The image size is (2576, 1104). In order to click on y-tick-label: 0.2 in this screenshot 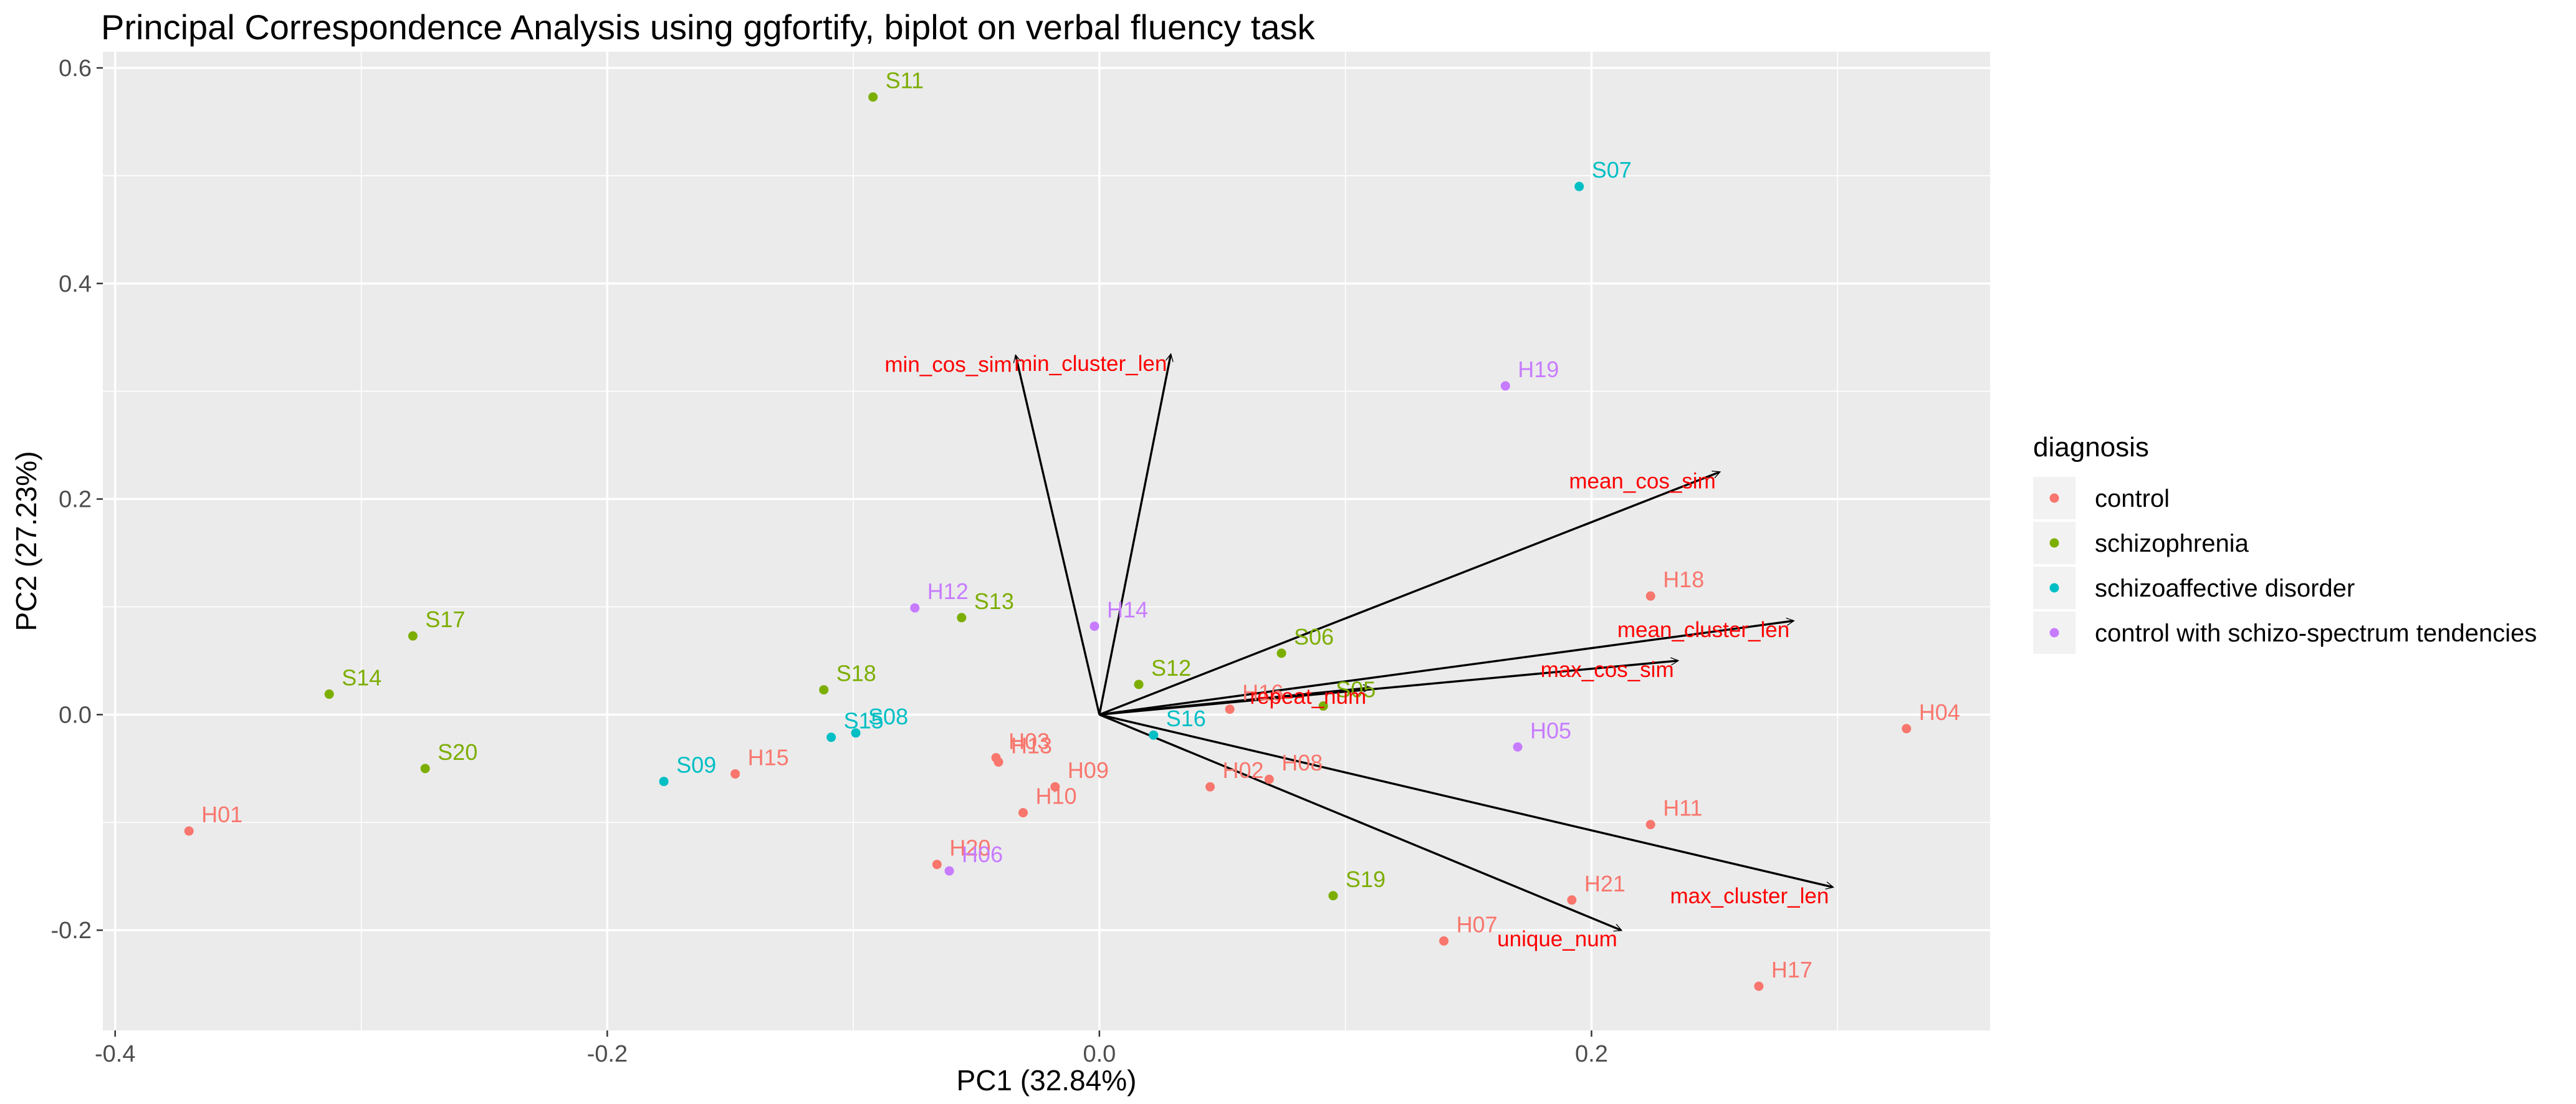, I will do `click(76, 500)`.